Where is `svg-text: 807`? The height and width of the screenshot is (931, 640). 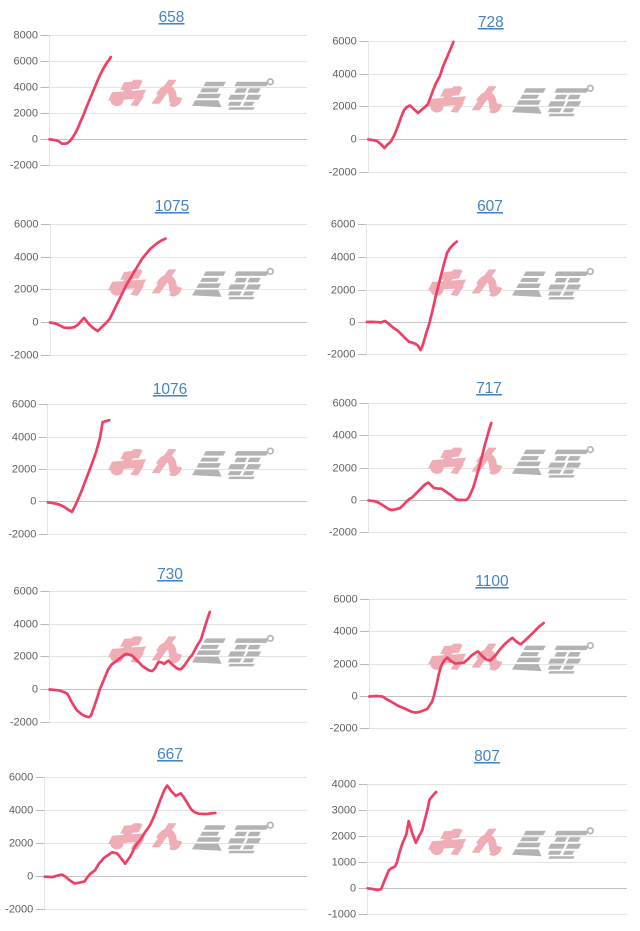
svg-text: 807 is located at coordinates (487, 756).